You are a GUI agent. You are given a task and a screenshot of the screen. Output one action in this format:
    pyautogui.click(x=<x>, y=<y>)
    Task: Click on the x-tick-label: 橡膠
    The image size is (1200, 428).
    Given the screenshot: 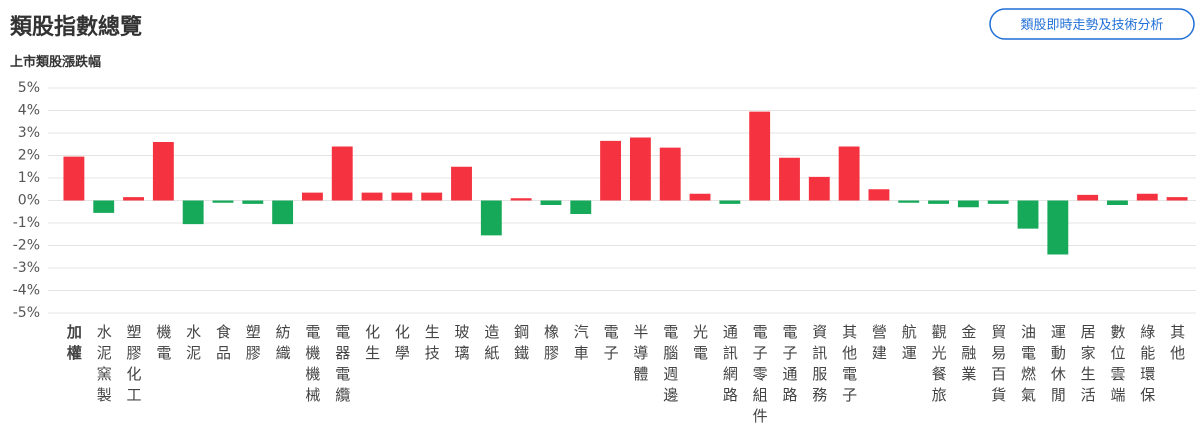 What is the action you would take?
    pyautogui.click(x=551, y=345)
    